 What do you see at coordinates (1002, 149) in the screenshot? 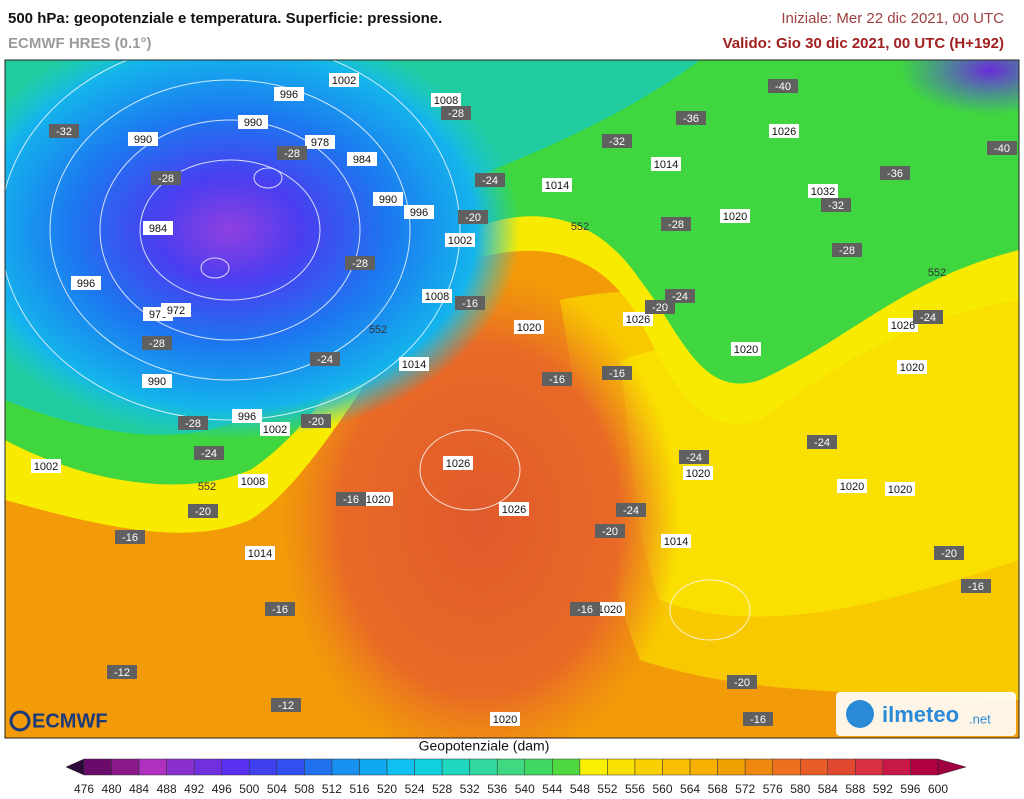
I see `temperature-label: -40` at bounding box center [1002, 149].